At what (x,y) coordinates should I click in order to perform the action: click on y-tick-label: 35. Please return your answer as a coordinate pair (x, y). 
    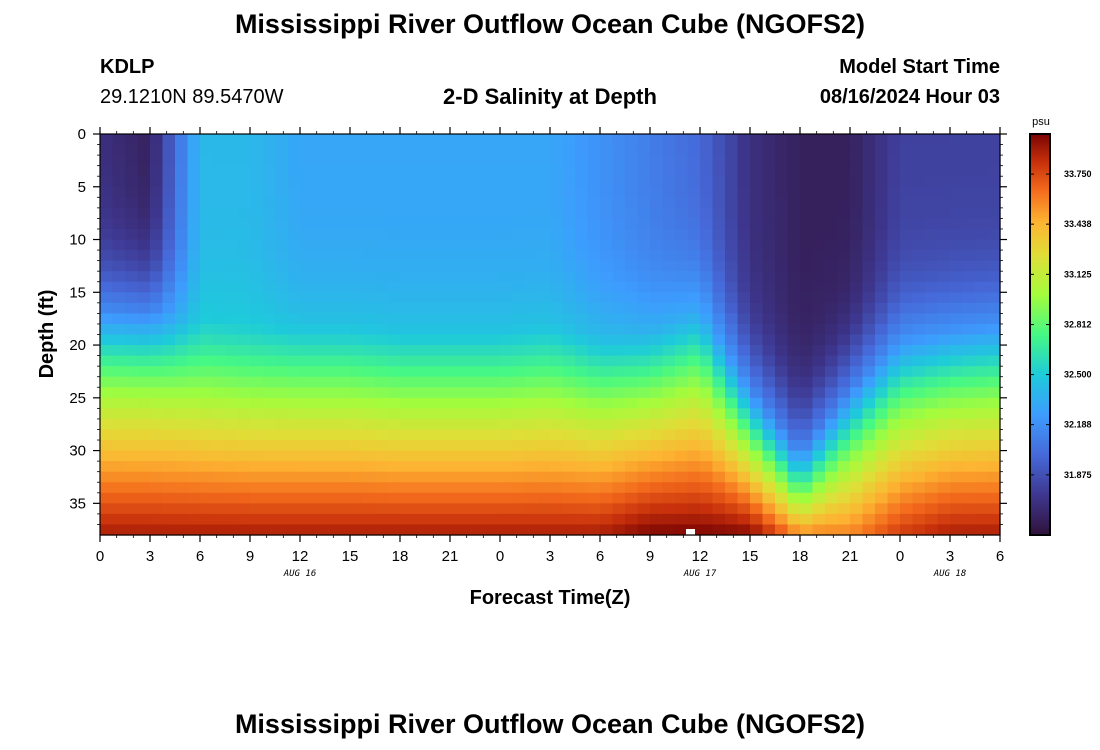
    Looking at the image, I should click on (77, 503).